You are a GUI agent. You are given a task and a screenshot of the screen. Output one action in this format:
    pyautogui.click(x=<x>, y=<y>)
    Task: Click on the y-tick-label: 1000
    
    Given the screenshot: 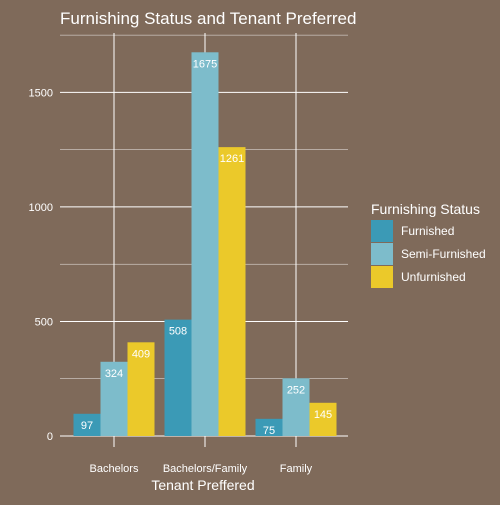 What is the action you would take?
    pyautogui.click(x=41, y=208)
    